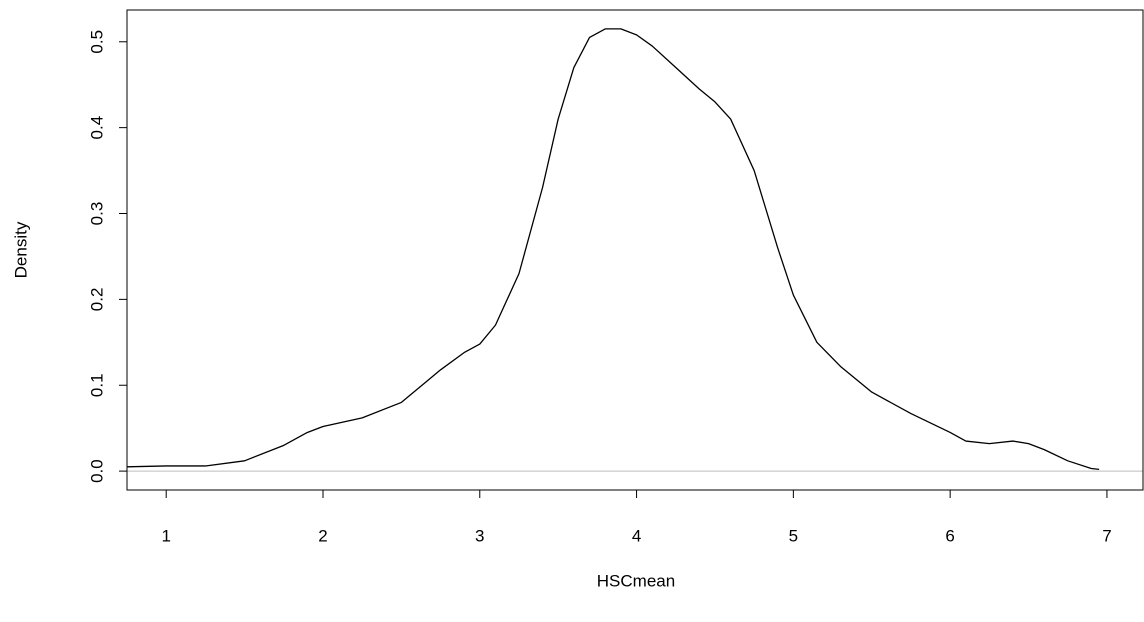 The height and width of the screenshot is (622, 1144). Describe the element at coordinates (96, 300) in the screenshot. I see `y-tick-label: 0.2` at that location.